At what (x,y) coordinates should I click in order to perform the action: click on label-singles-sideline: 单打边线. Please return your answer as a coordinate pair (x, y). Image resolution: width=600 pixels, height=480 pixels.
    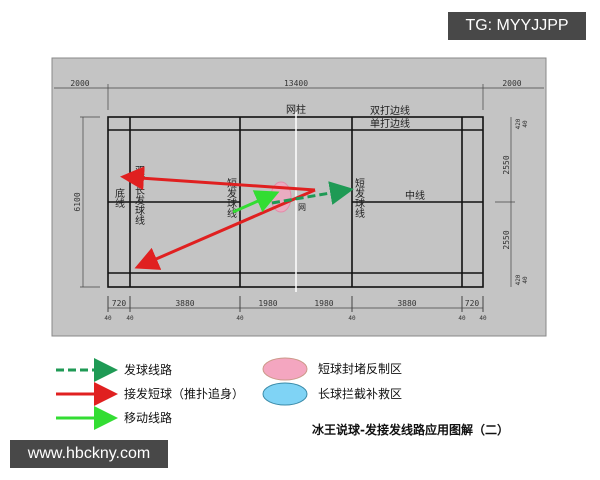
    Looking at the image, I should click on (390, 123).